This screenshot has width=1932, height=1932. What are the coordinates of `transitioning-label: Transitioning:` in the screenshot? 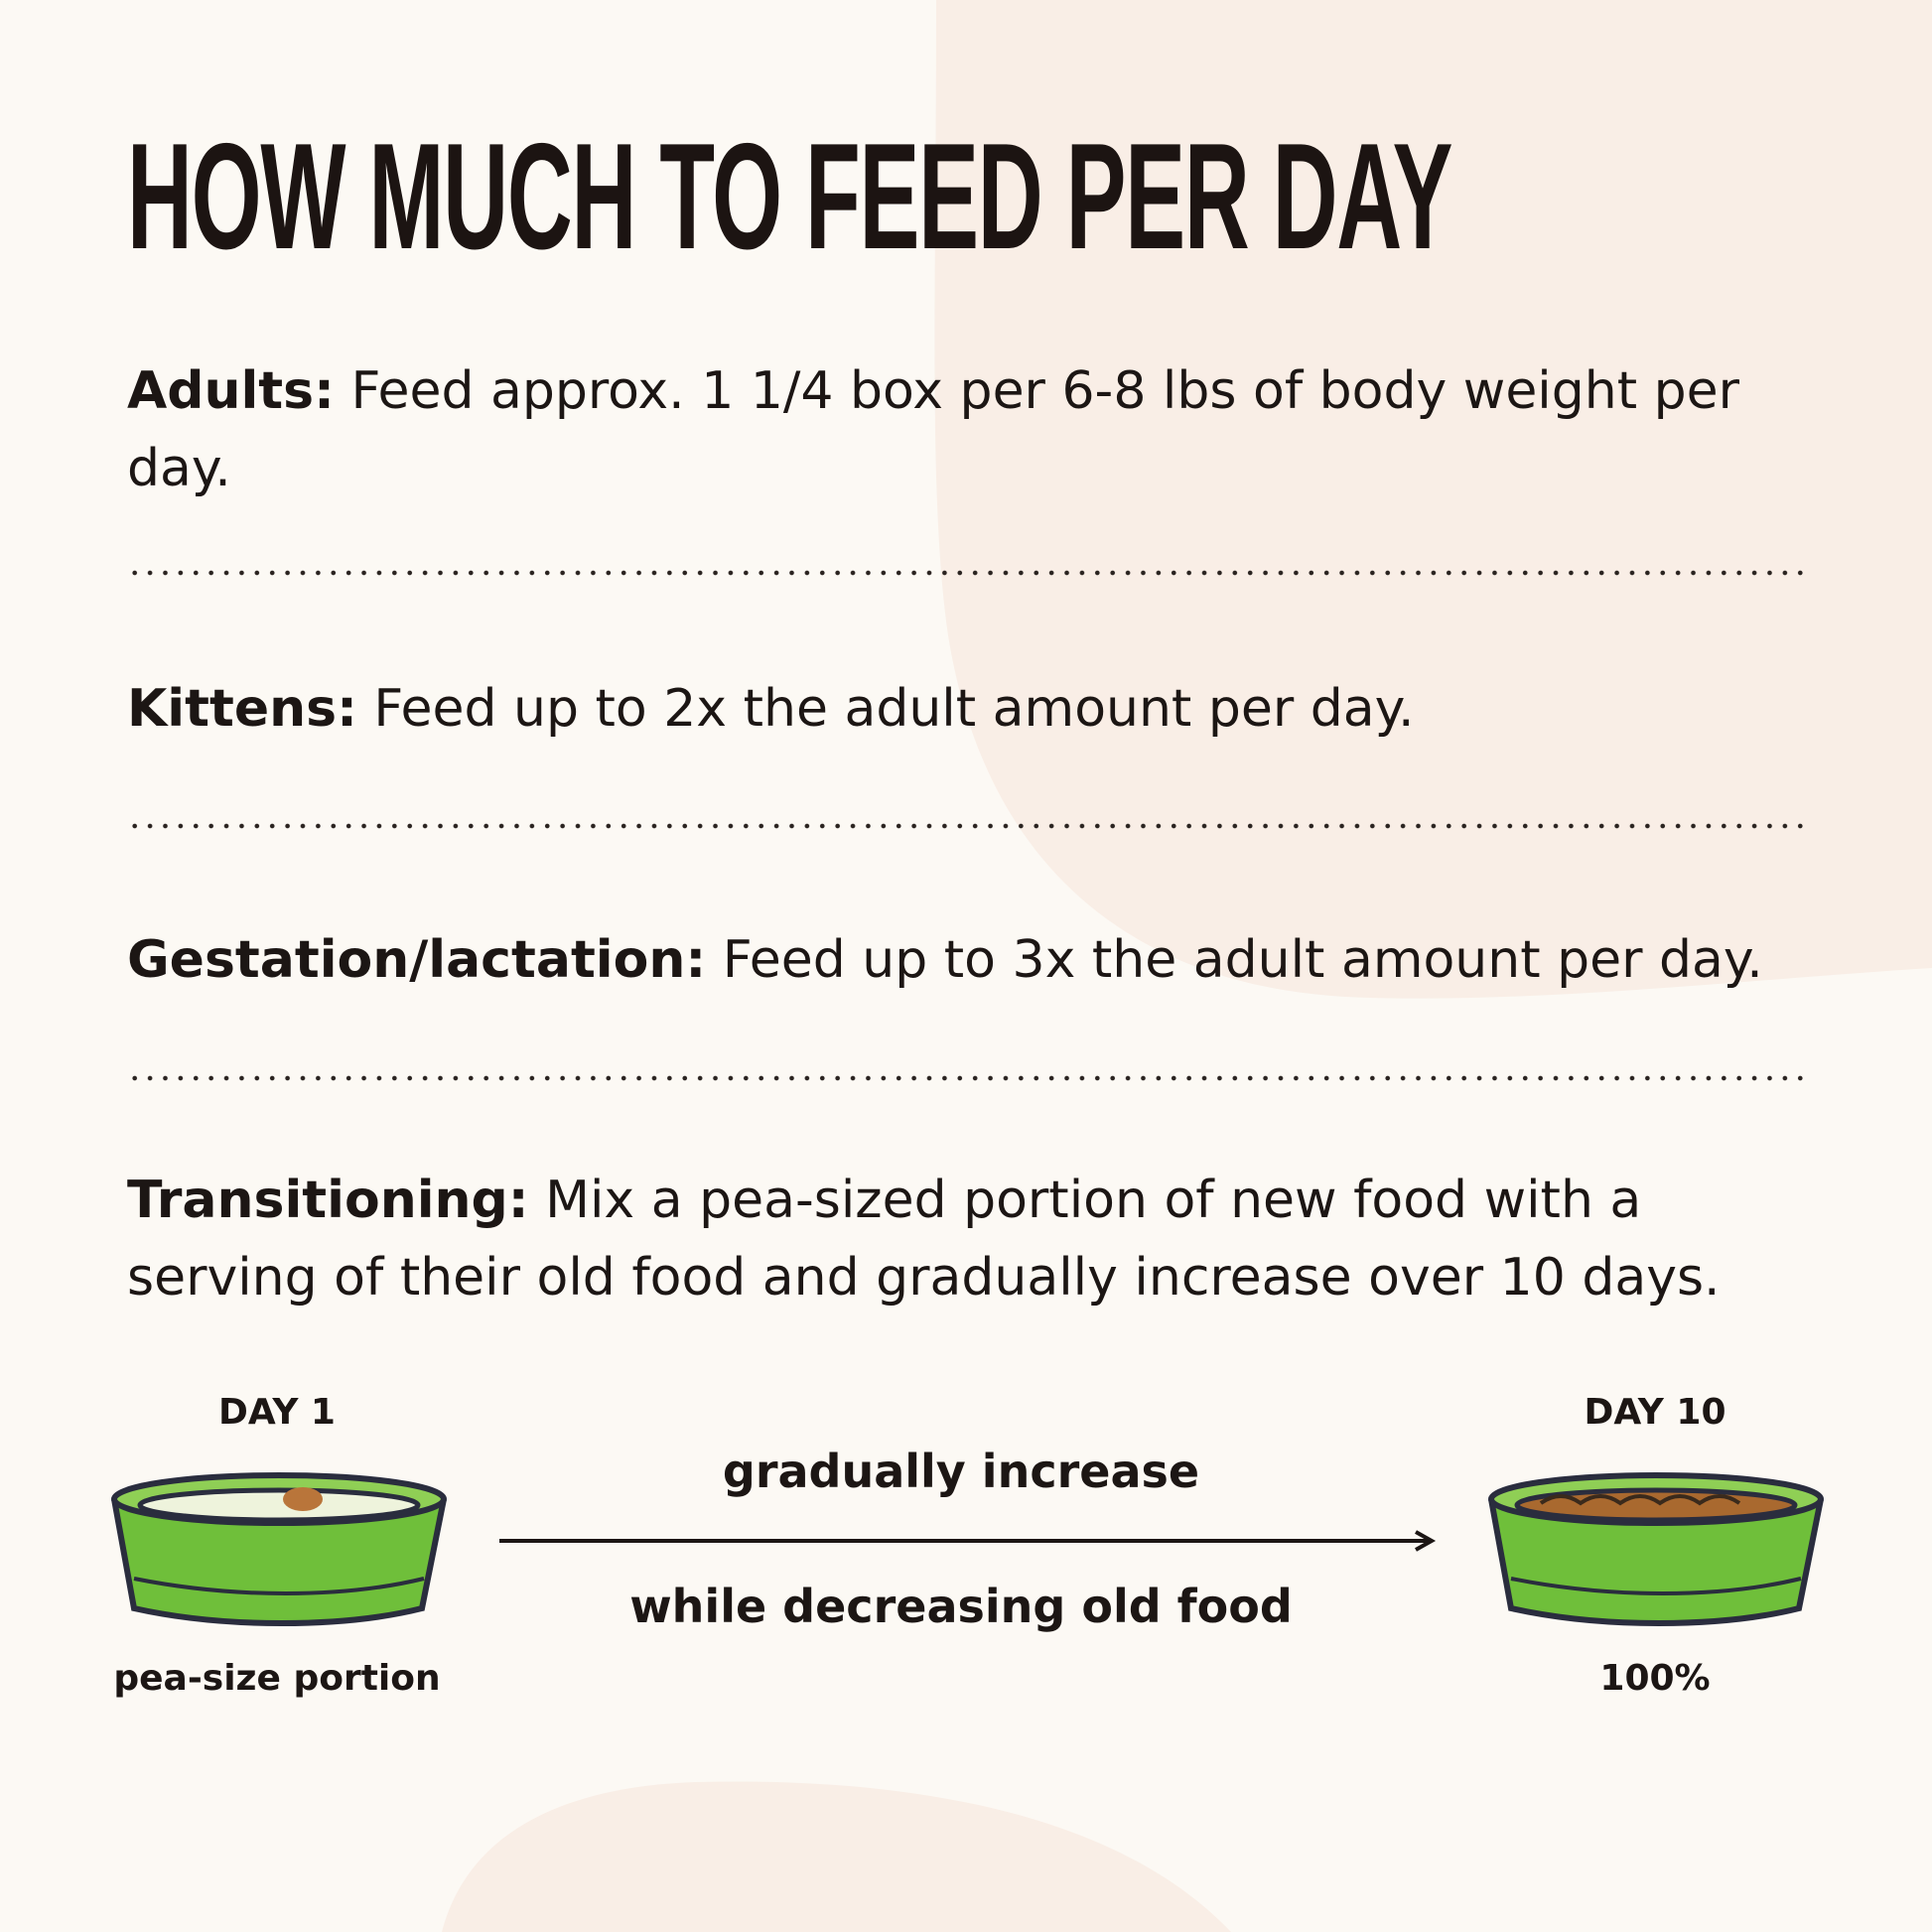 It's located at (328, 1201).